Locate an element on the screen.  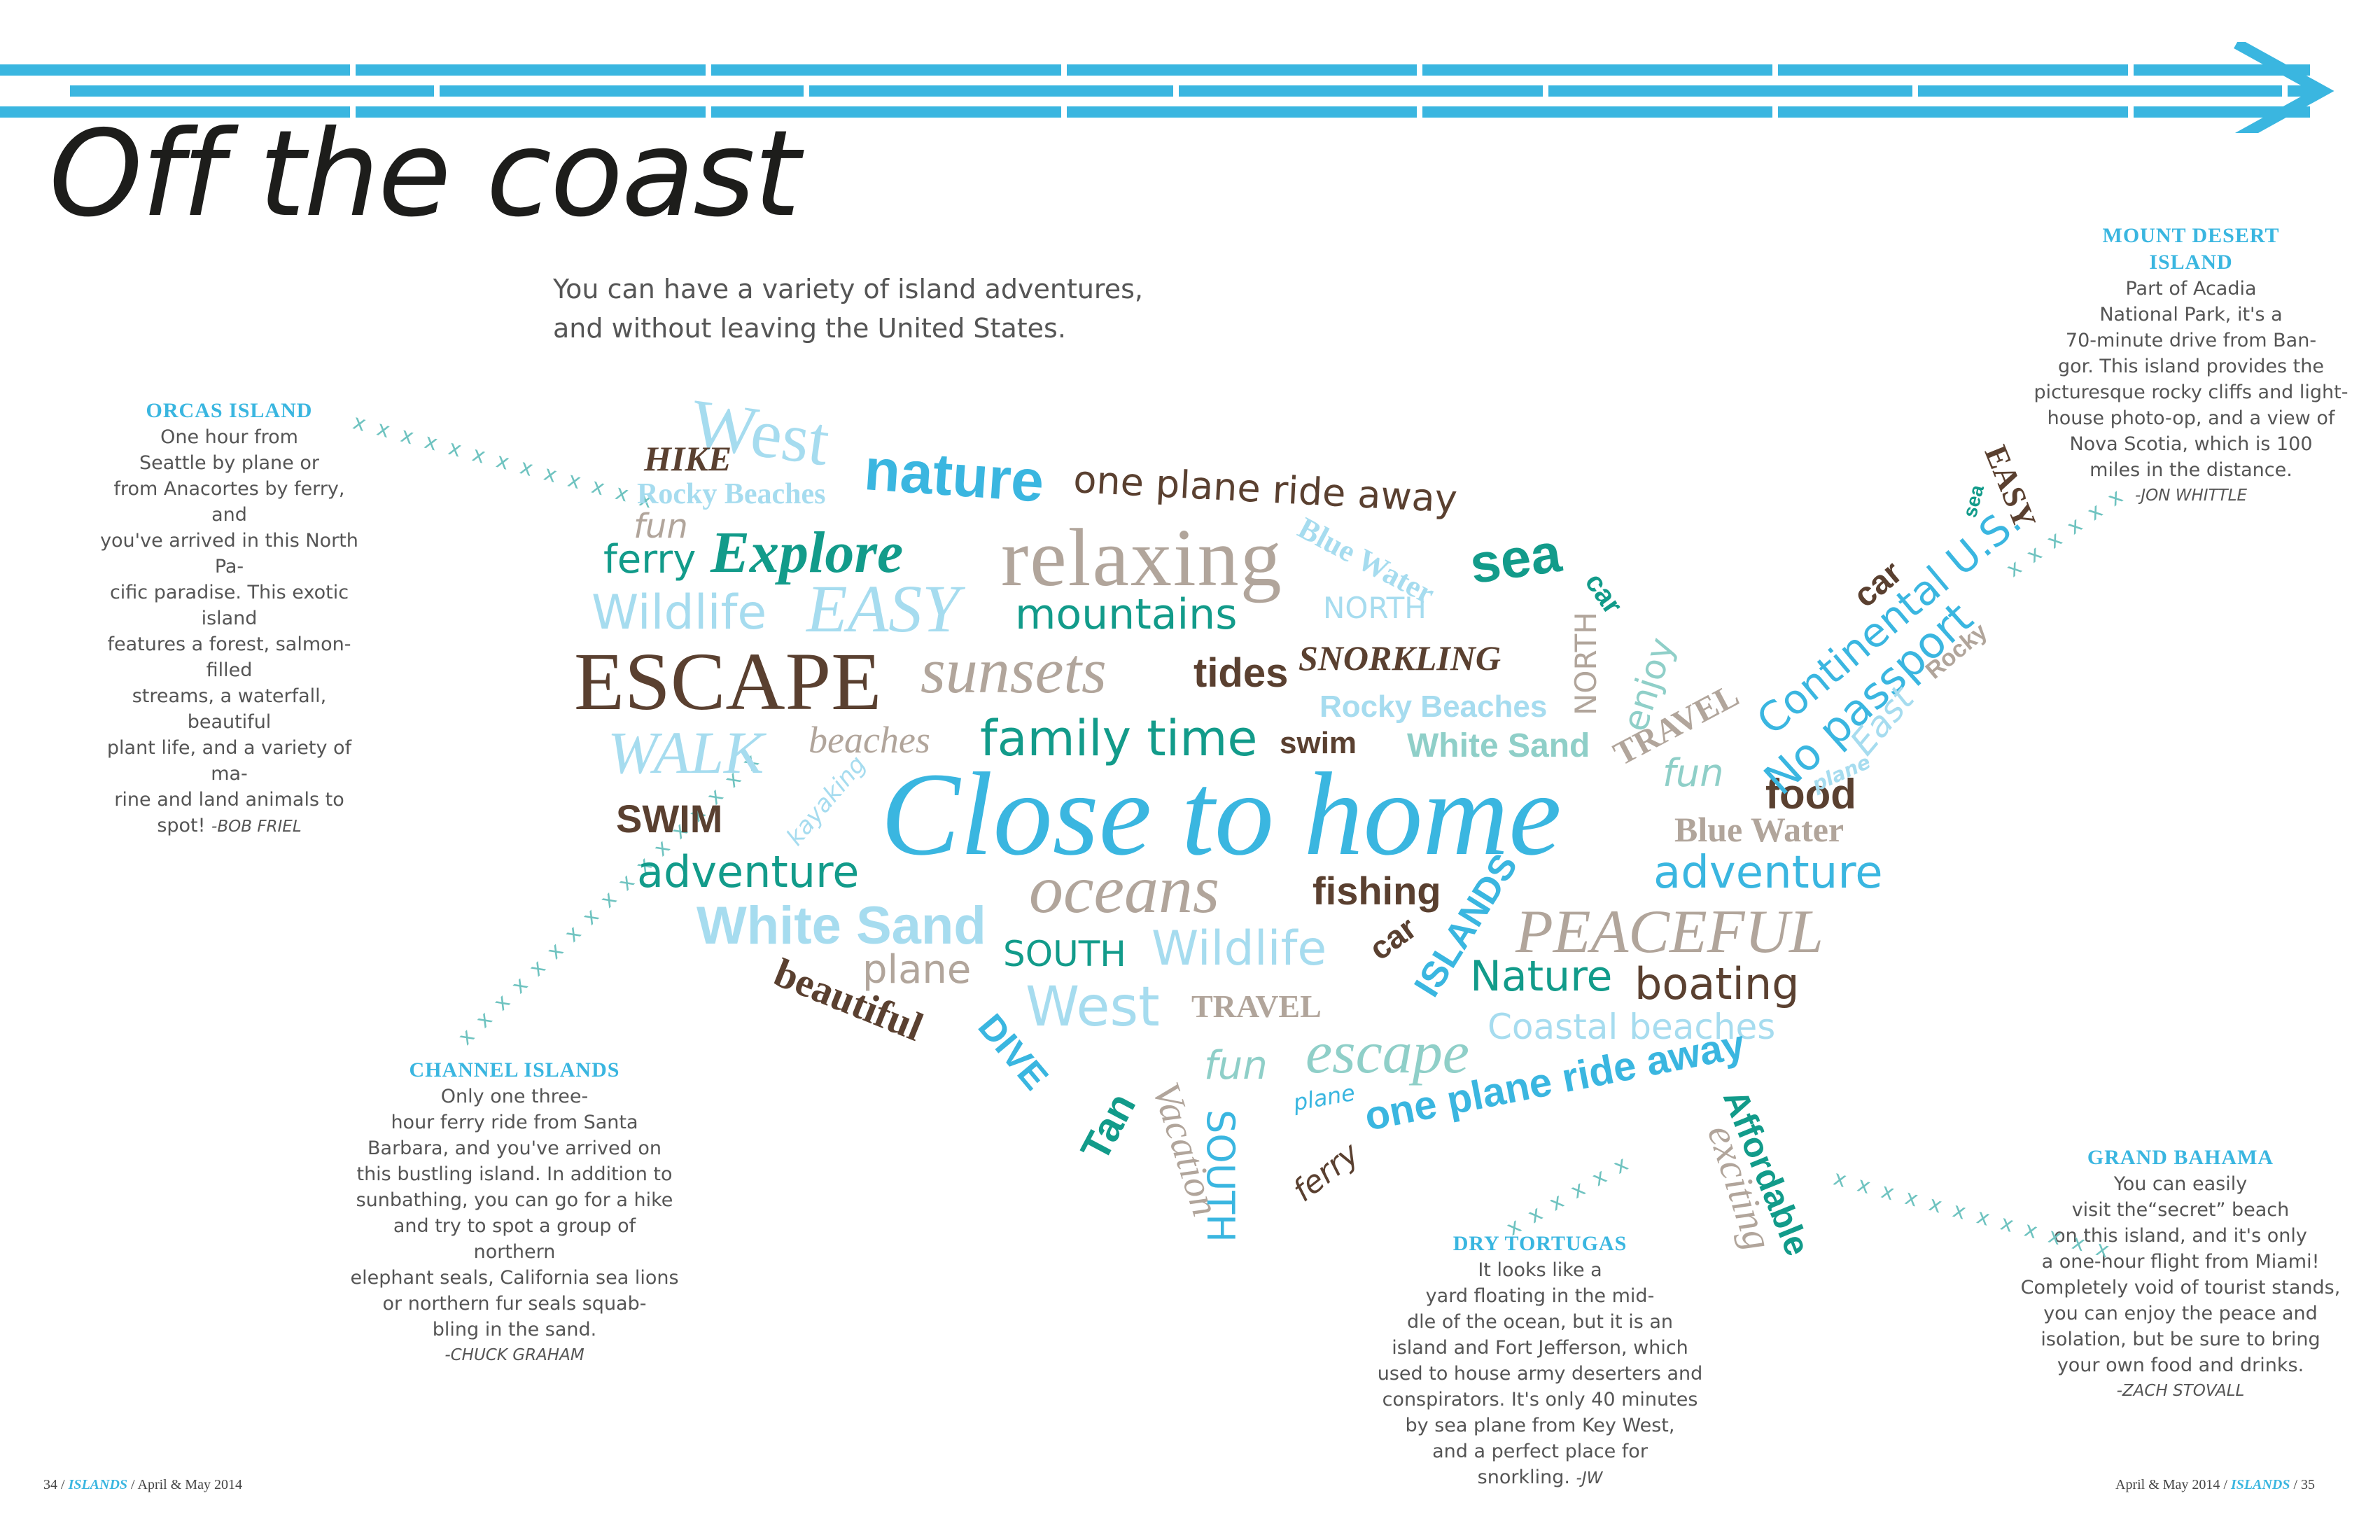
mount-desert-heading-2: ISLAND is located at coordinates (2191, 262).